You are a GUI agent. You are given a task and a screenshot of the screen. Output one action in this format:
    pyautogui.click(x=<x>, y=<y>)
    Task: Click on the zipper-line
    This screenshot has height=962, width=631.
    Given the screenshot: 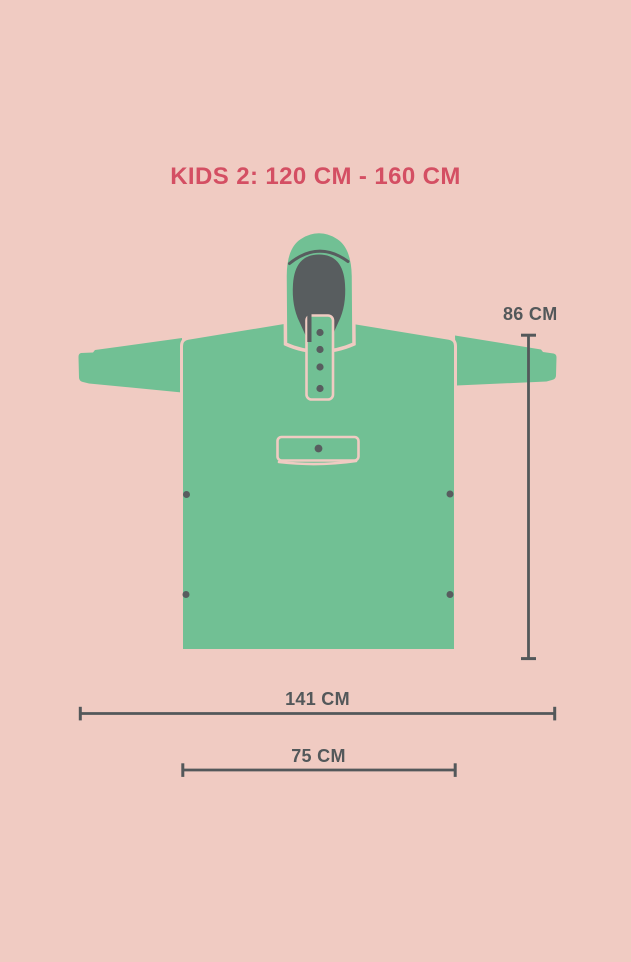 What is the action you would take?
    pyautogui.click(x=309, y=327)
    